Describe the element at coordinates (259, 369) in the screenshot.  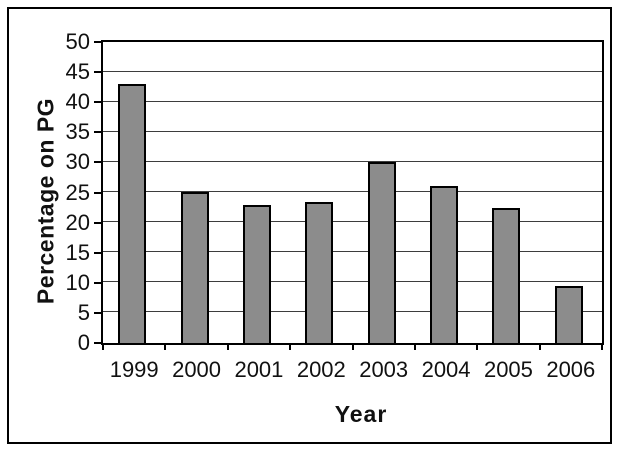
I see `x-tick-label: 2001` at that location.